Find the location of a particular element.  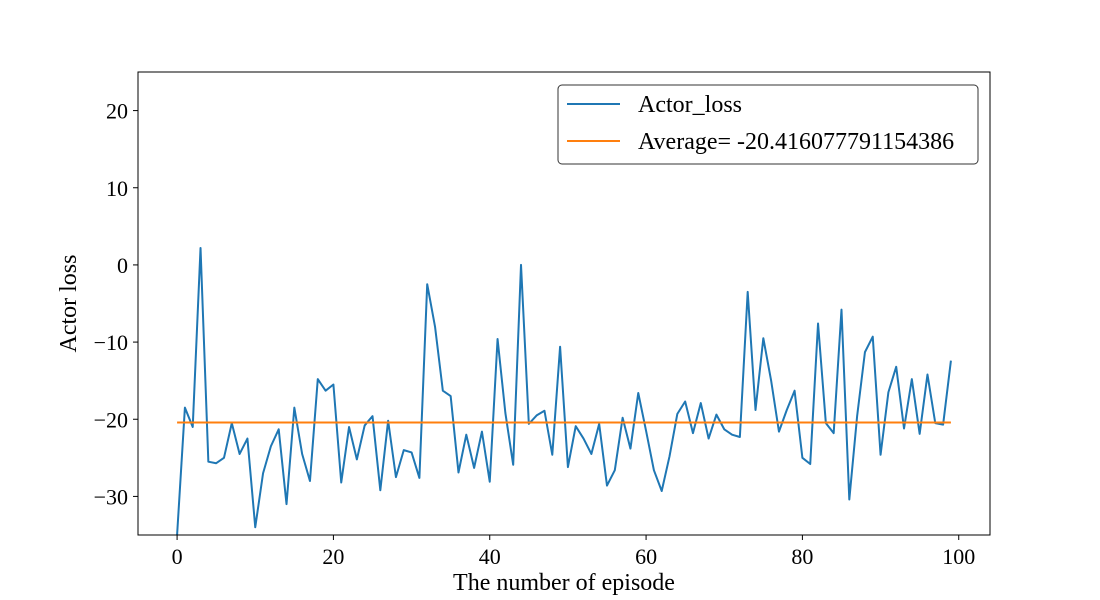

x-axis-label: The number of episode is located at coordinates (564, 583).